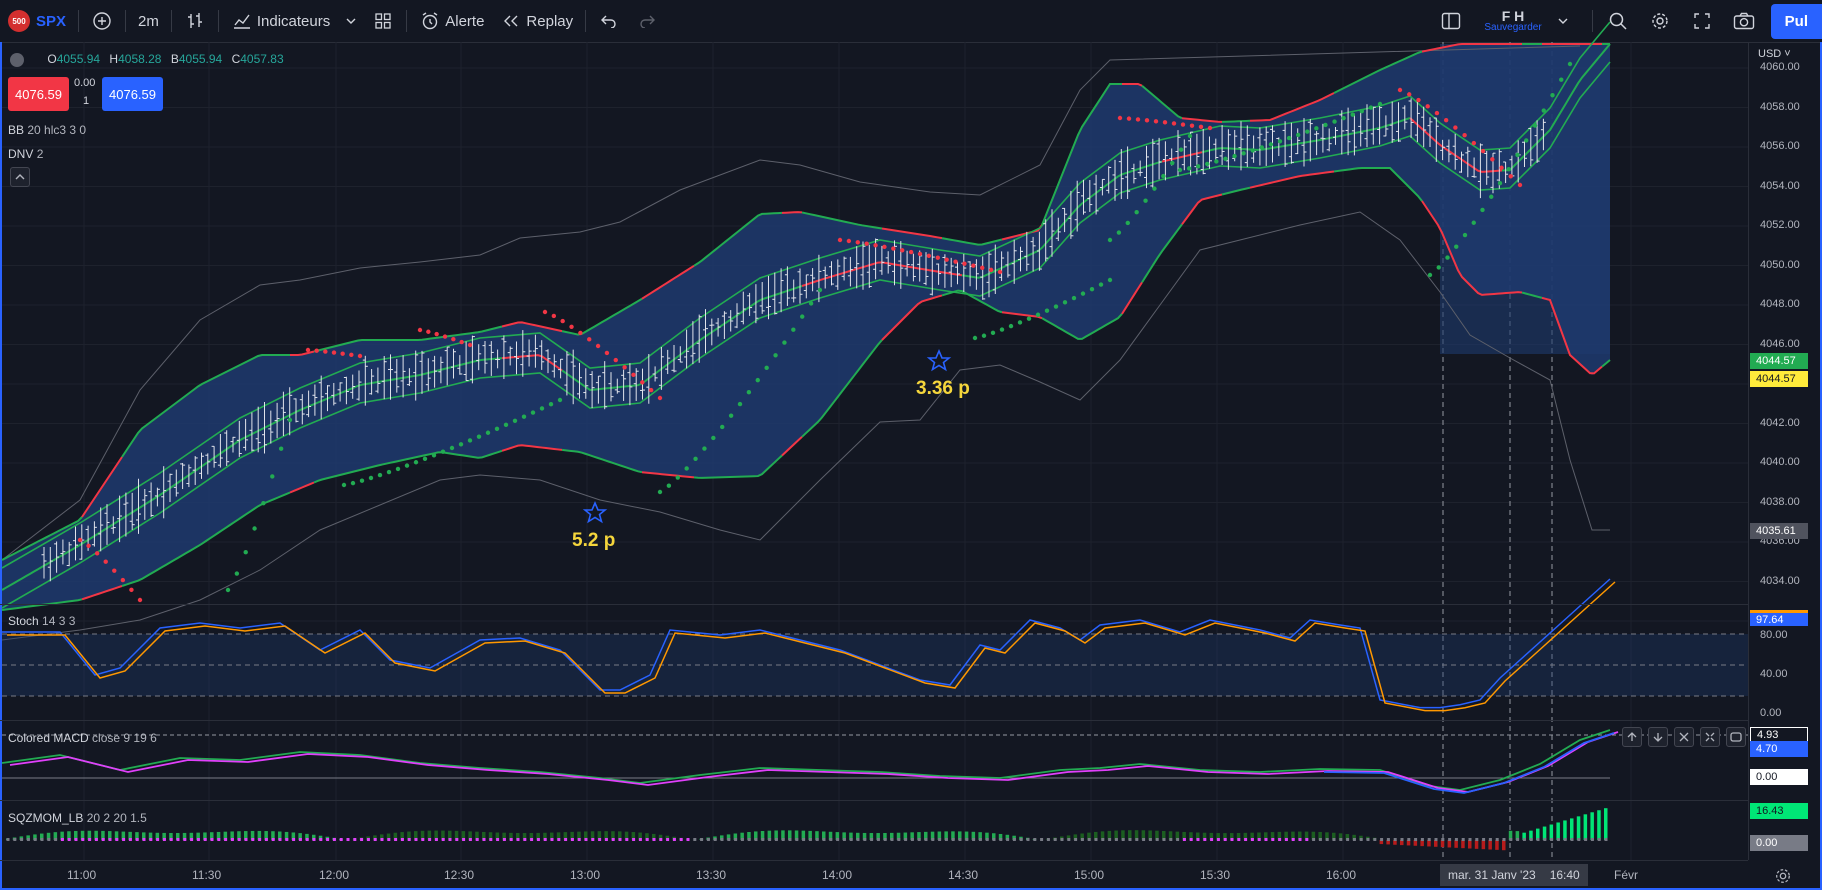  What do you see at coordinates (20, 177) in the screenshot?
I see `collapse-legend-button` at bounding box center [20, 177].